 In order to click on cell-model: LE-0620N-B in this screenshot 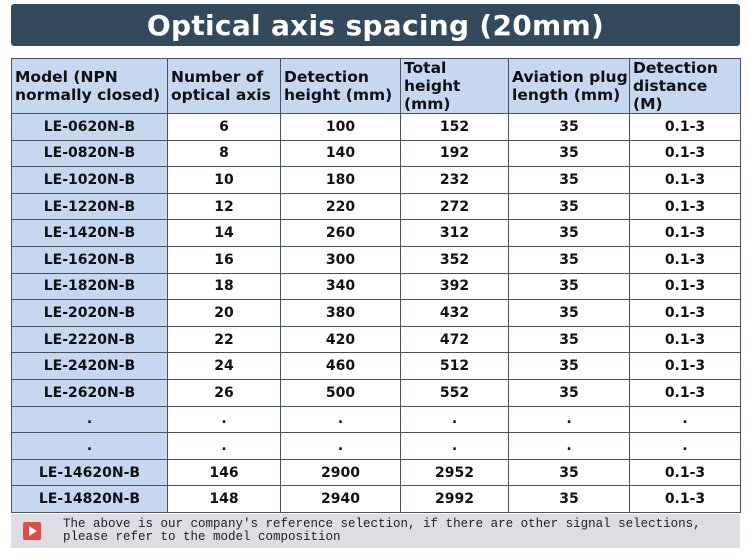, I will do `click(89, 127)`.